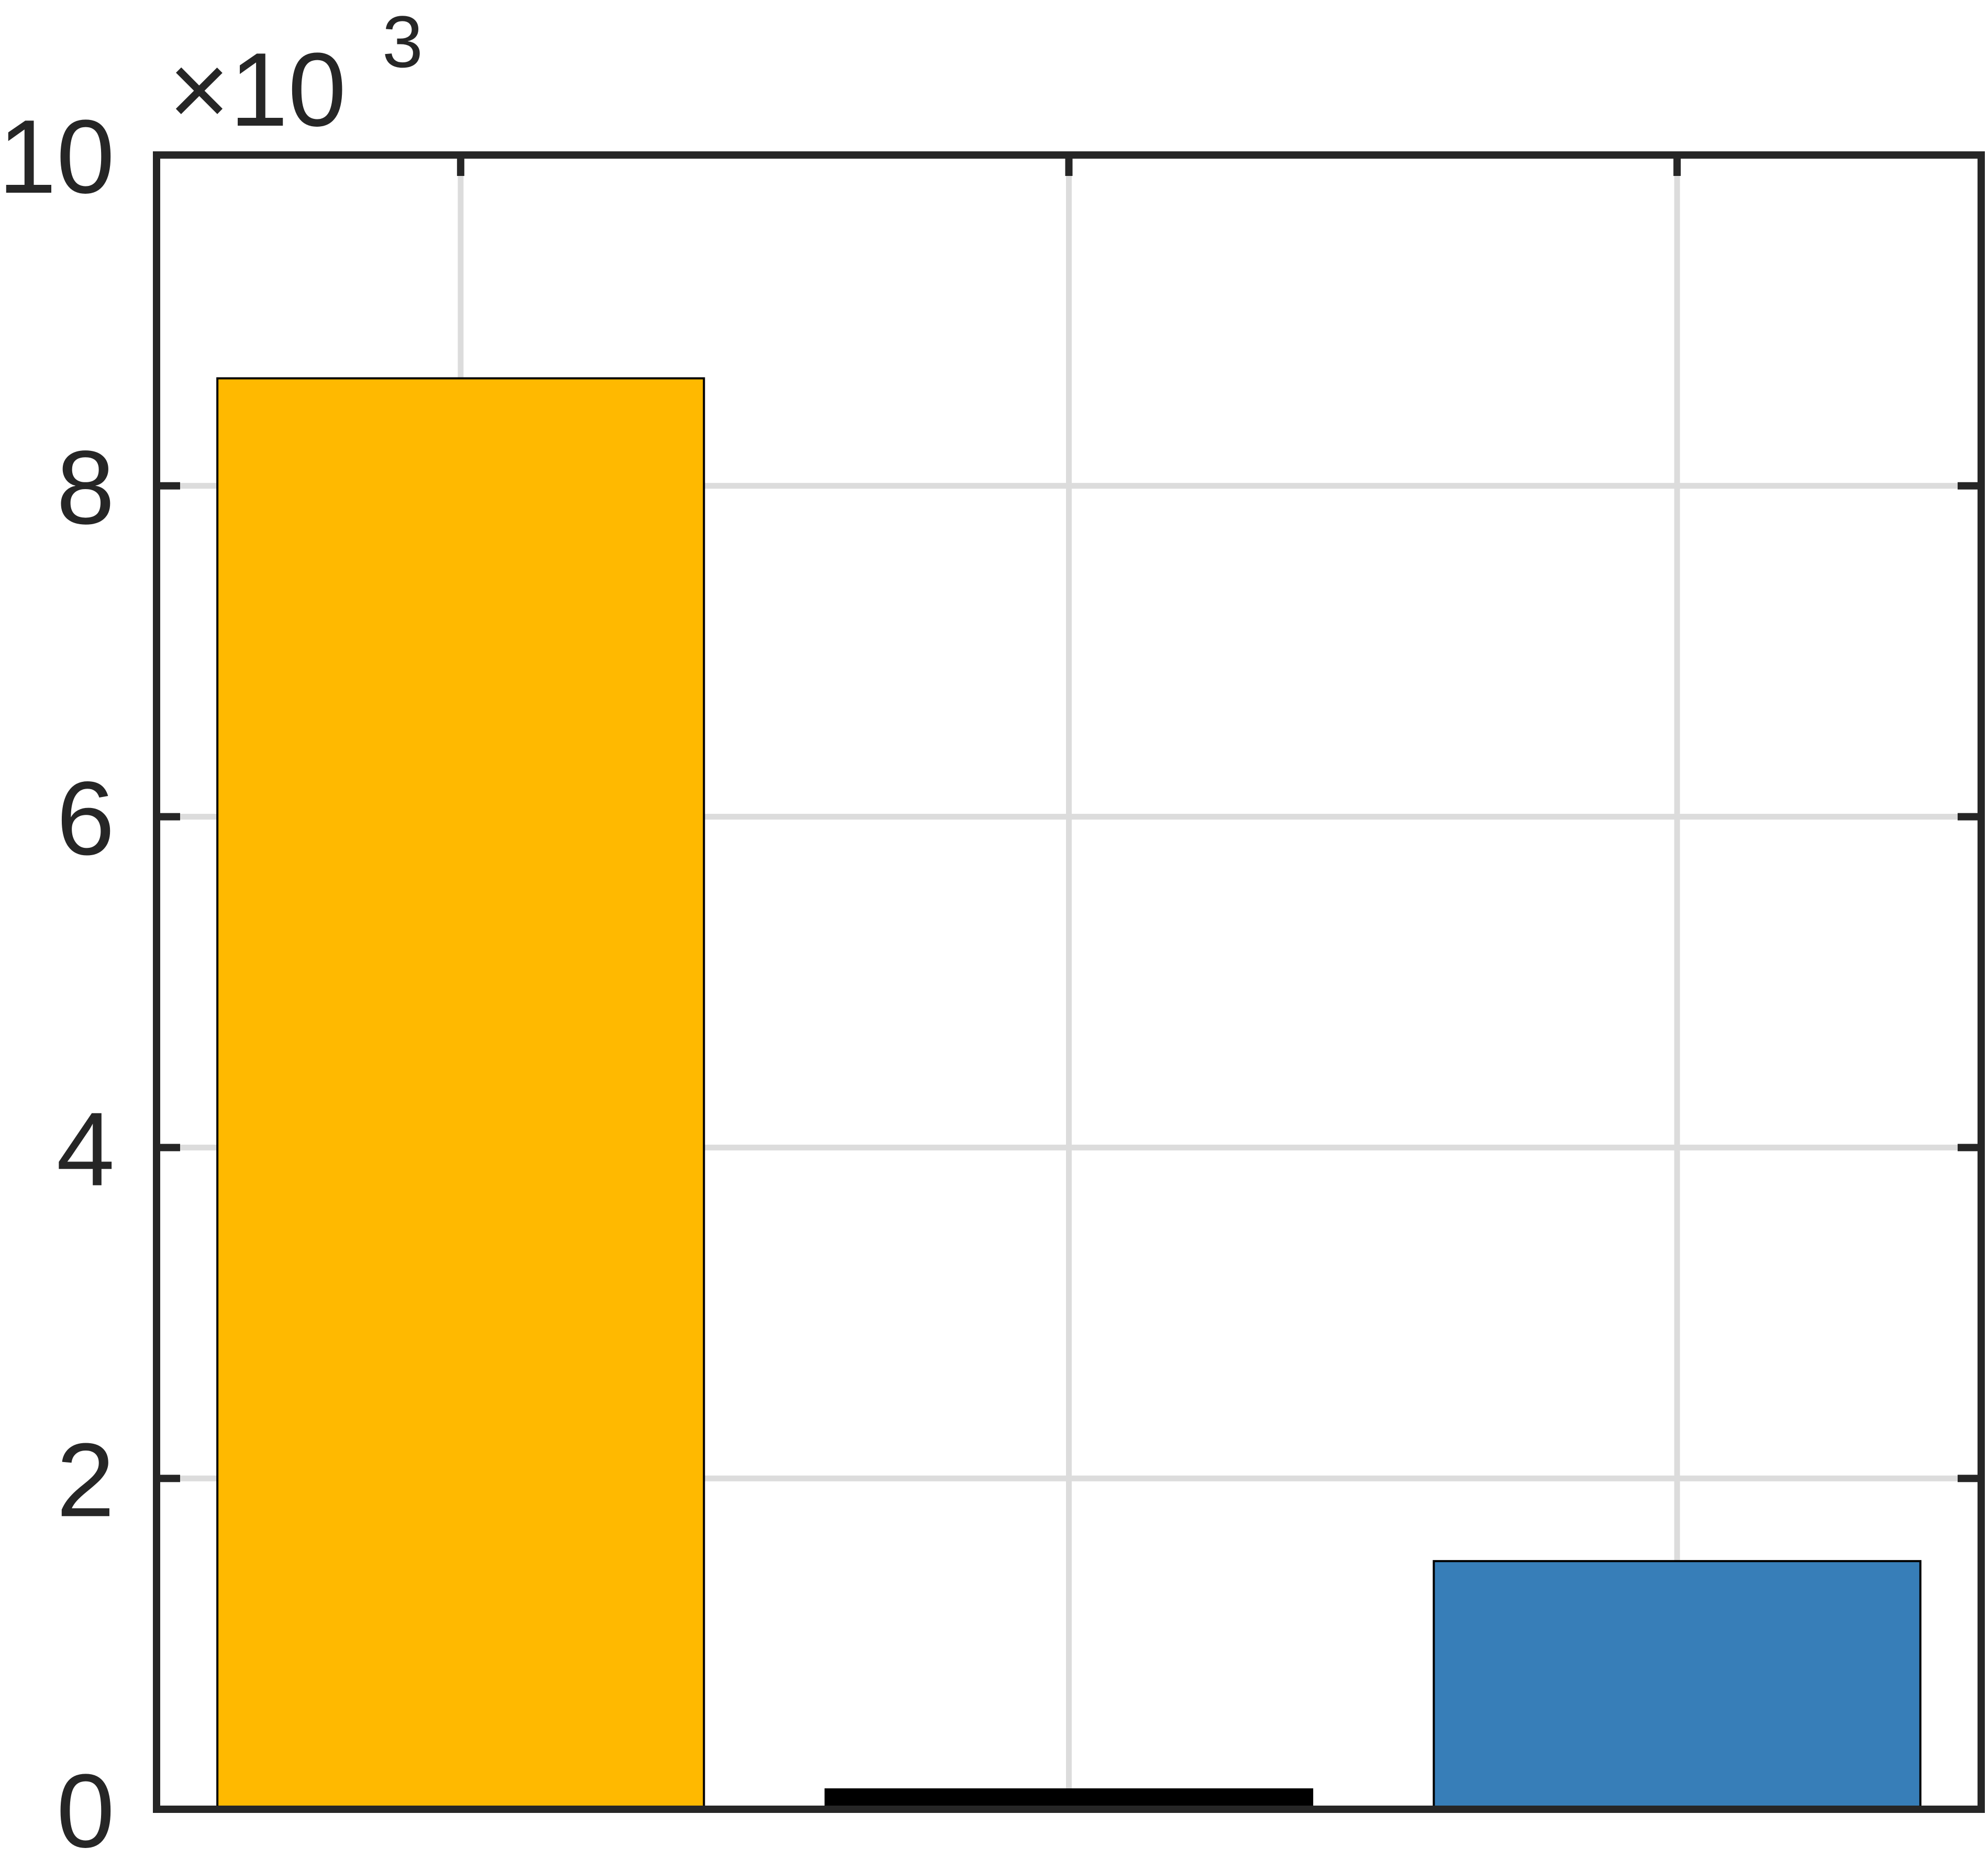 This screenshot has width=1988, height=1859. I want to click on exponent-power: 3, so click(403, 42).